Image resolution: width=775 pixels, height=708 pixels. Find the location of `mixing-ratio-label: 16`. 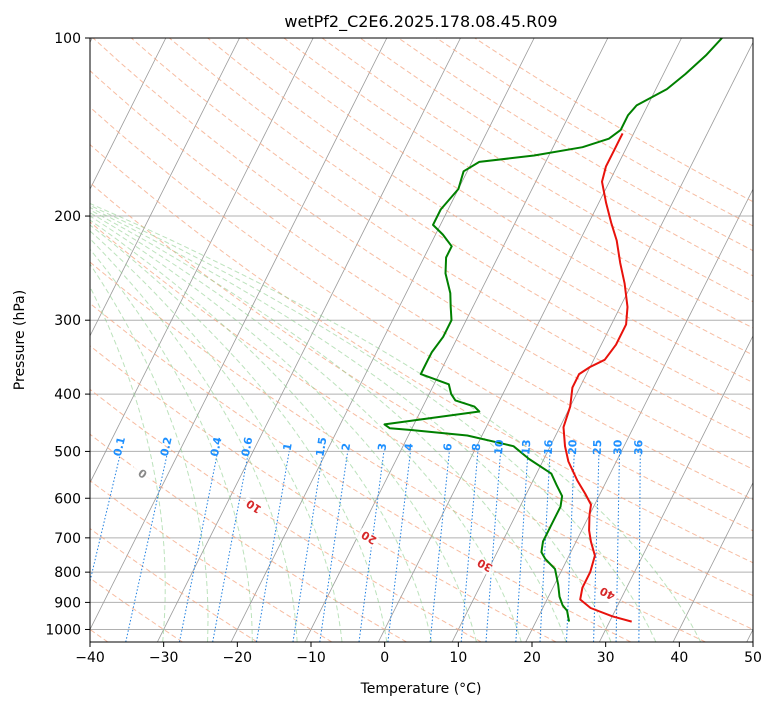

mixing-ratio-label: 16 is located at coordinates (549, 447).